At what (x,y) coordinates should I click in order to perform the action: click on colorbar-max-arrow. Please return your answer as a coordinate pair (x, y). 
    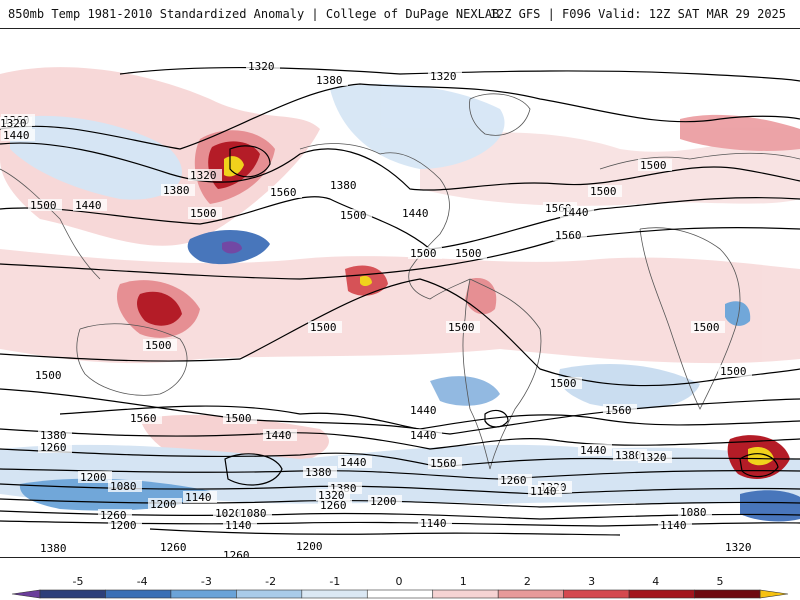
    Looking at the image, I should click on (774, 594).